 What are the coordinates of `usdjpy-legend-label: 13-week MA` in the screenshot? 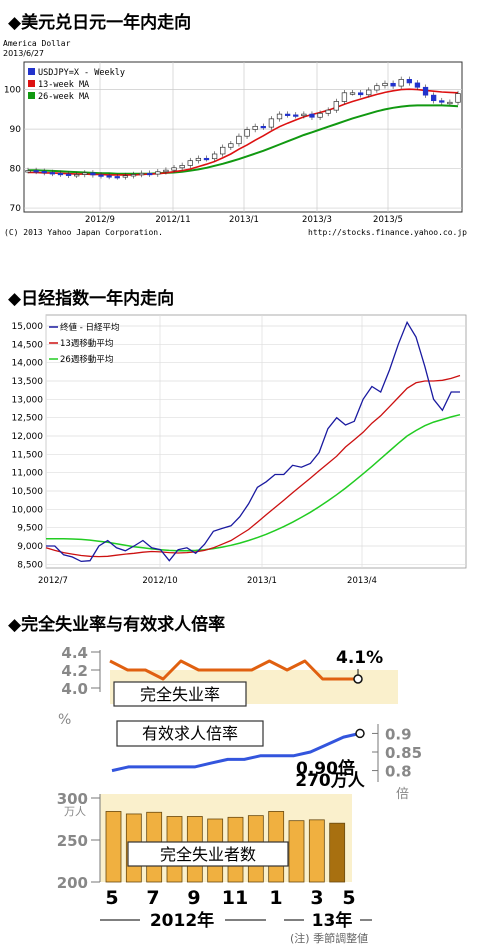 It's located at (63, 85).